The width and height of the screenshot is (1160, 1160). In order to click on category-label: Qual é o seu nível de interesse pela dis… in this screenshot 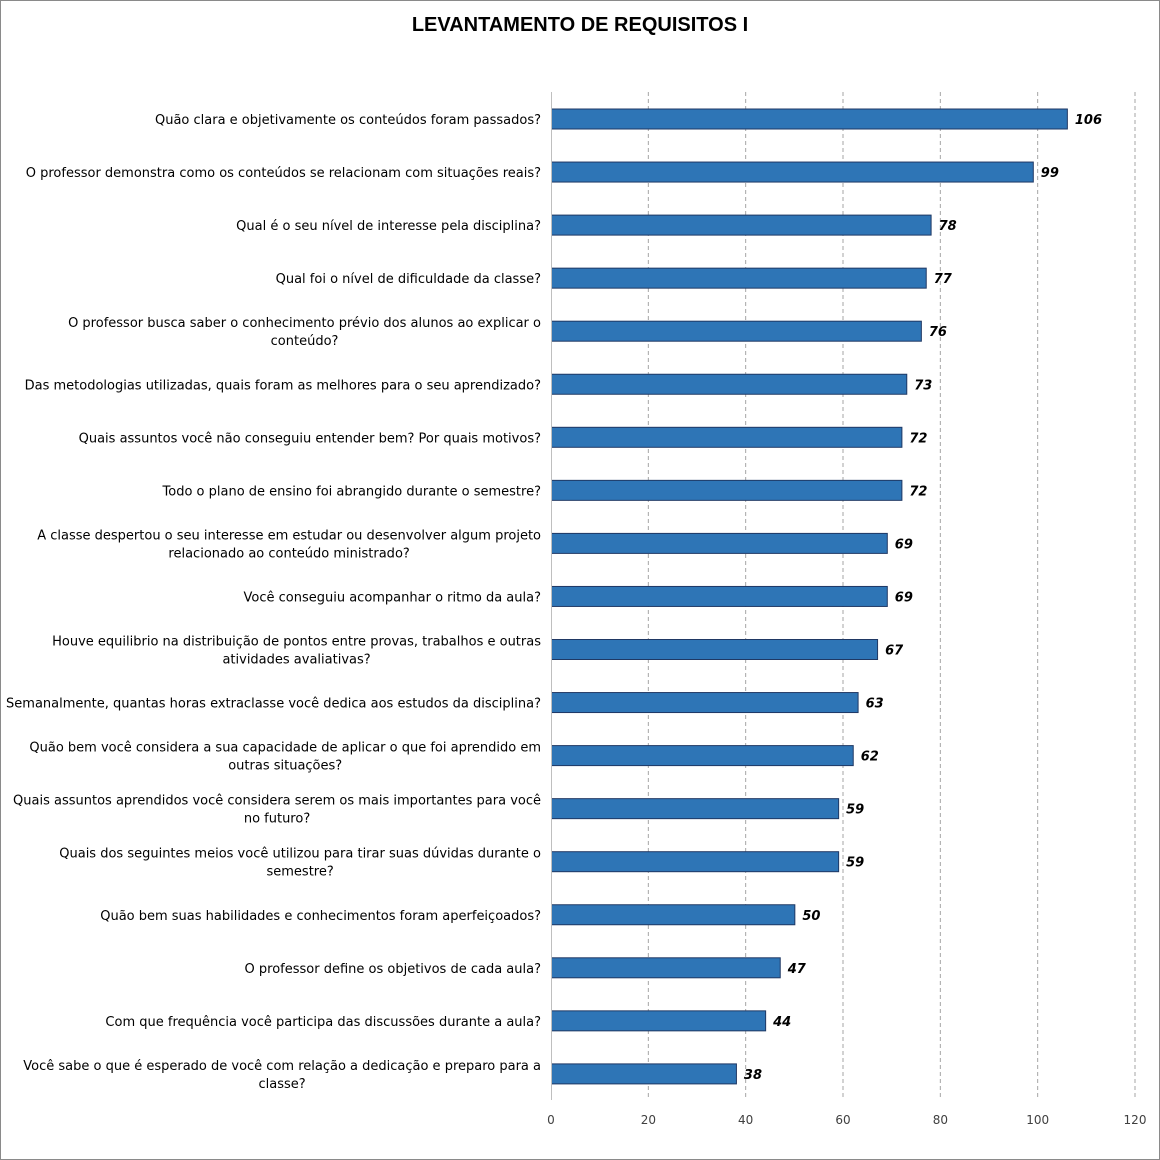, I will do `click(388, 226)`.